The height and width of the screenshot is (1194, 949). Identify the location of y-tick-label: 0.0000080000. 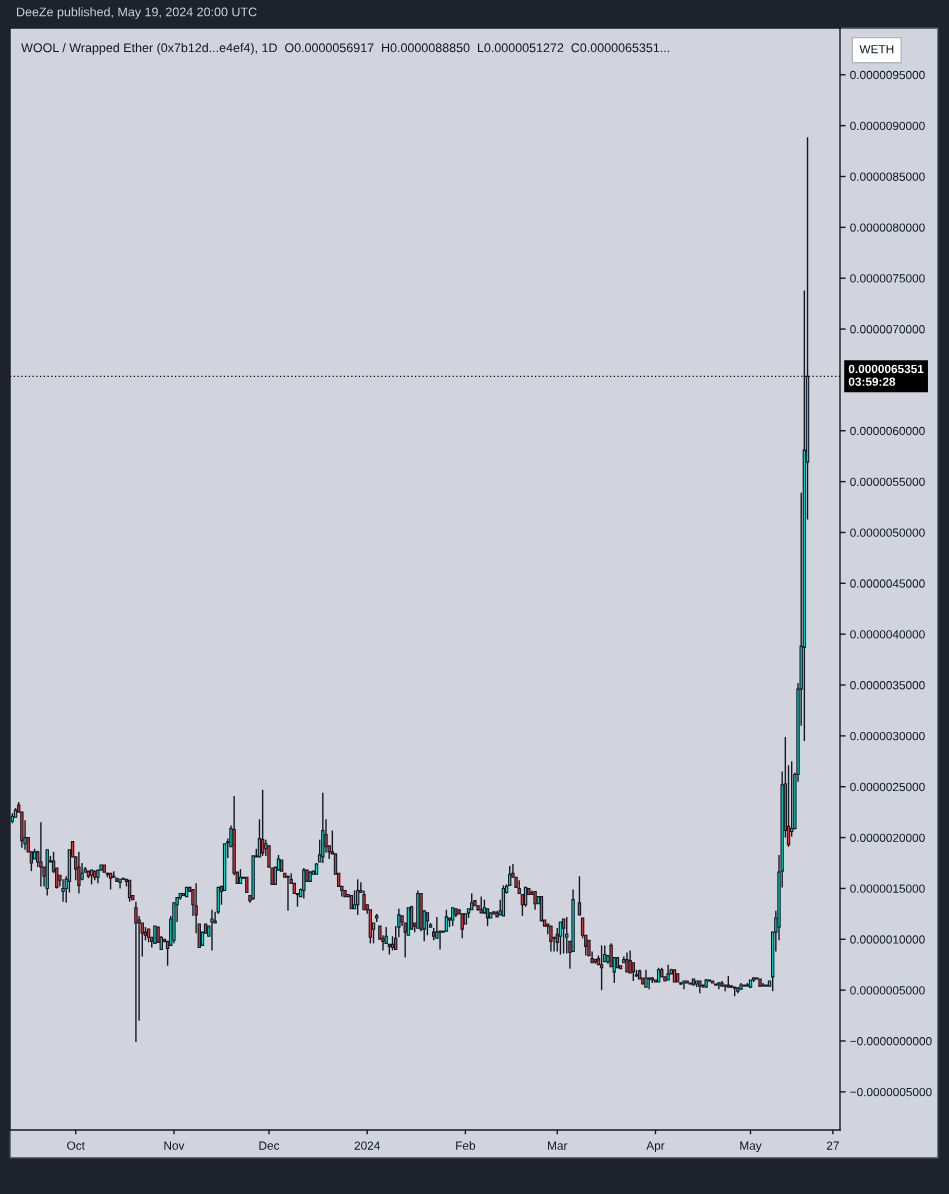
(887, 227).